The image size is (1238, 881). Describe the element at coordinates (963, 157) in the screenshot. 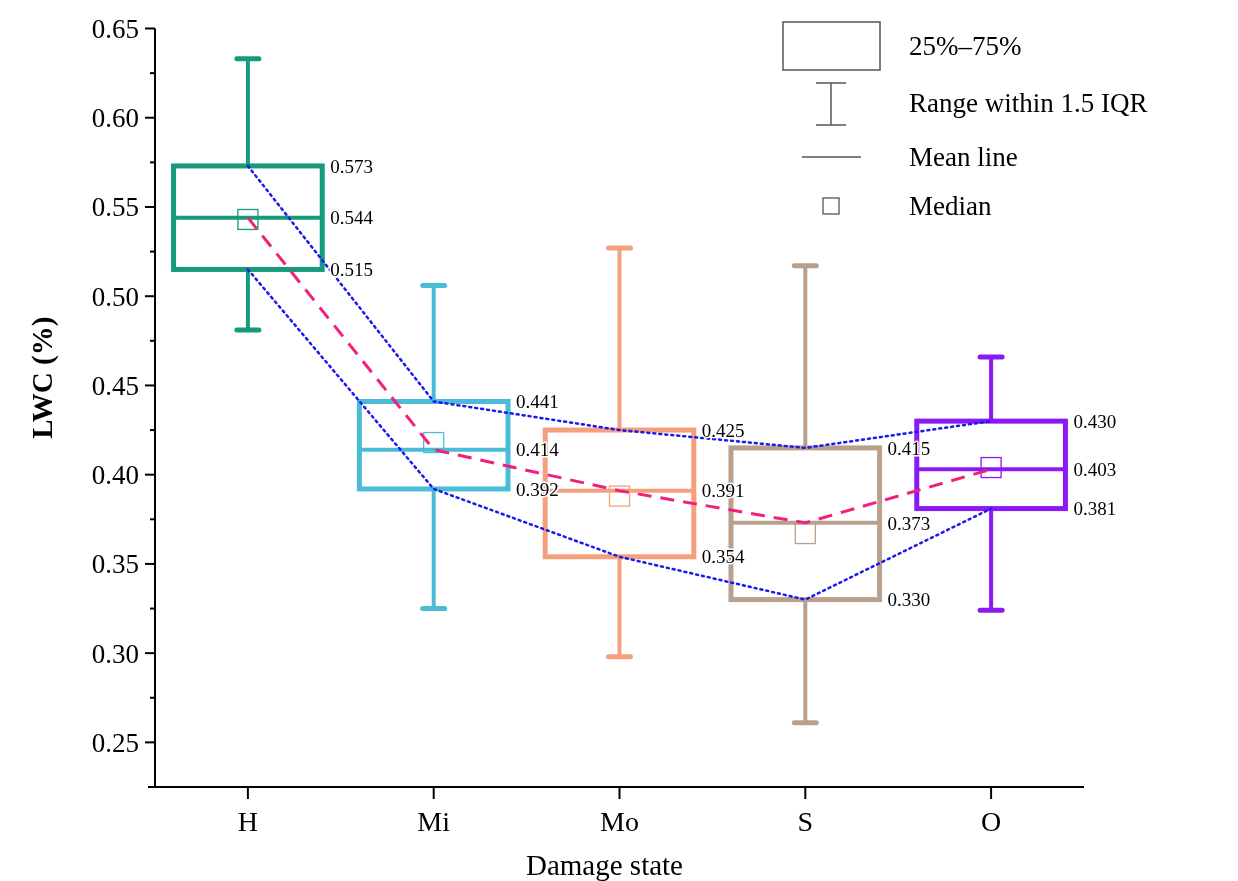

I see `annotation: Mean line` at that location.